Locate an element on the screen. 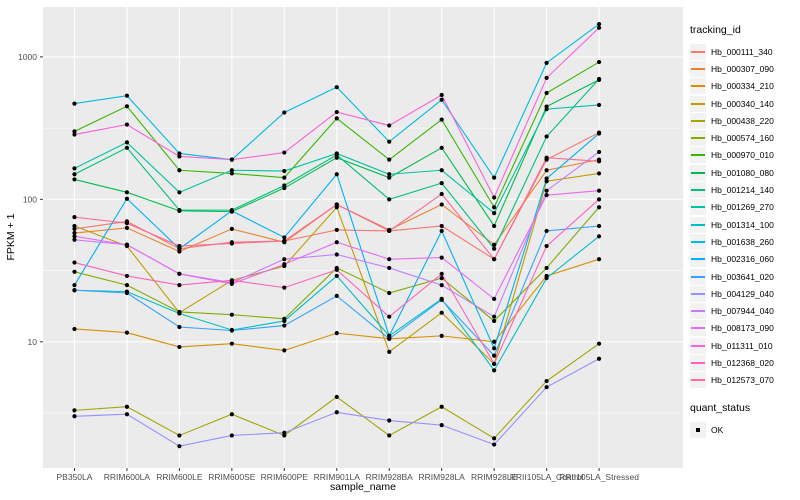 The image size is (800, 500). x-tick-label: RRIM600PE is located at coordinates (285, 477).